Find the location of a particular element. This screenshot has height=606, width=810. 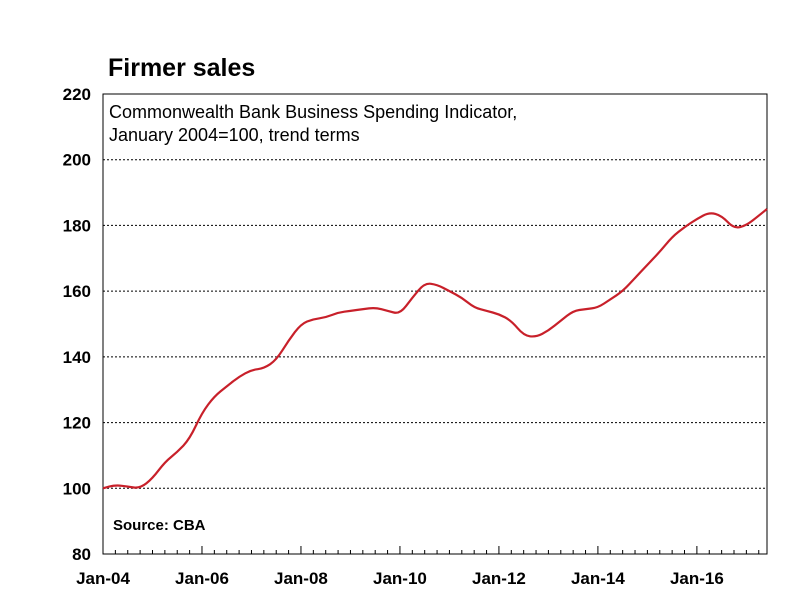

y-tick-label: 80 is located at coordinates (81, 554).